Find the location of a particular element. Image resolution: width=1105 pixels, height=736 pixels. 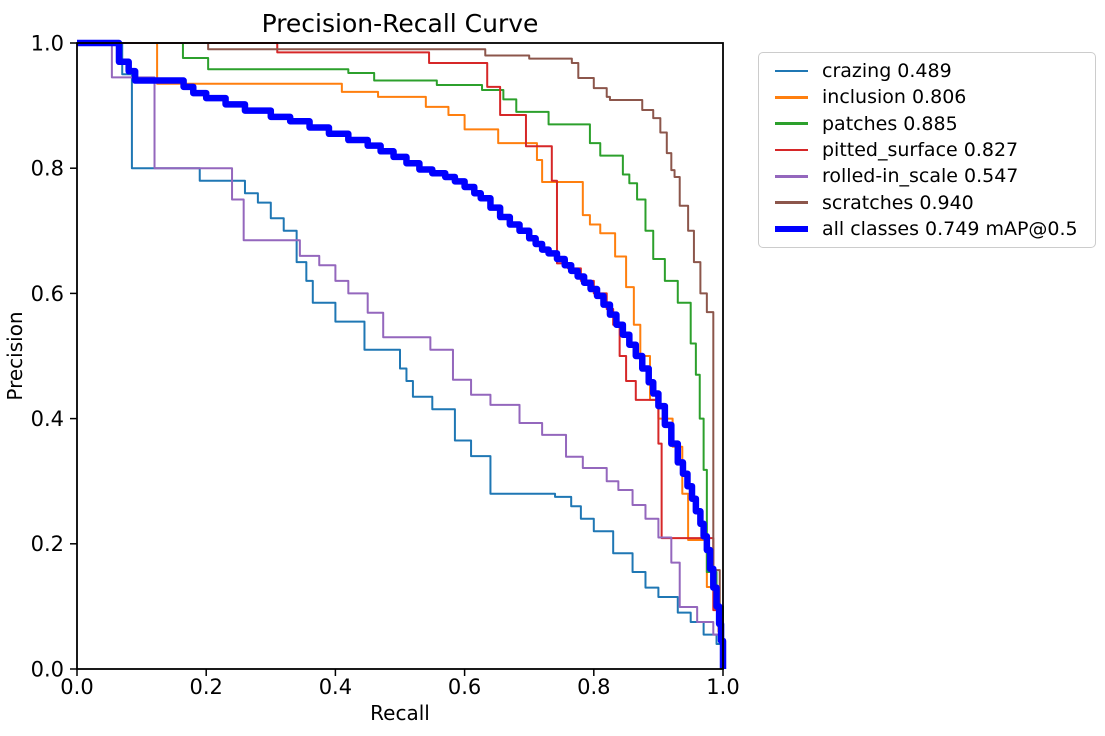

legend-entry-scratches: scratches 0.940 is located at coordinates (927, 203).